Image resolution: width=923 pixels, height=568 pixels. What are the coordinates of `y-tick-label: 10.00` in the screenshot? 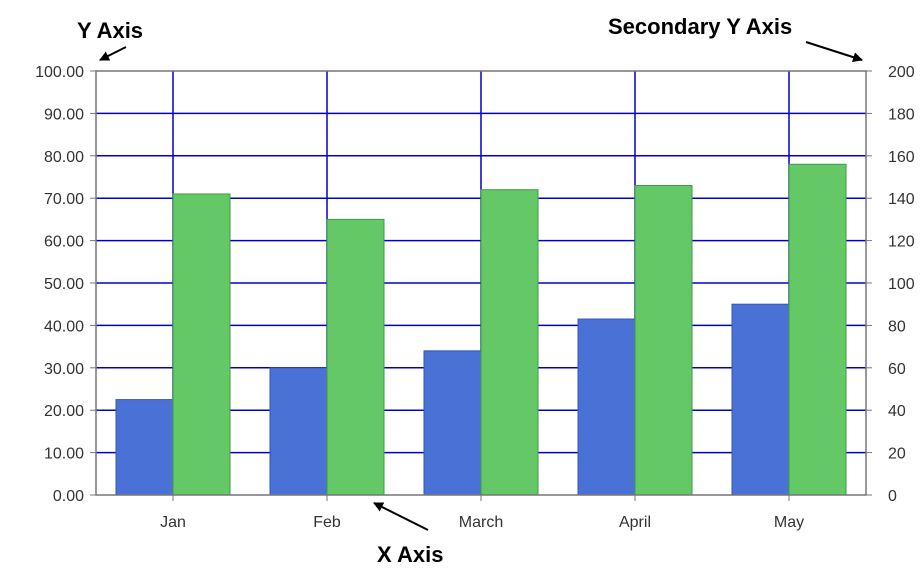 It's located at (64, 454).